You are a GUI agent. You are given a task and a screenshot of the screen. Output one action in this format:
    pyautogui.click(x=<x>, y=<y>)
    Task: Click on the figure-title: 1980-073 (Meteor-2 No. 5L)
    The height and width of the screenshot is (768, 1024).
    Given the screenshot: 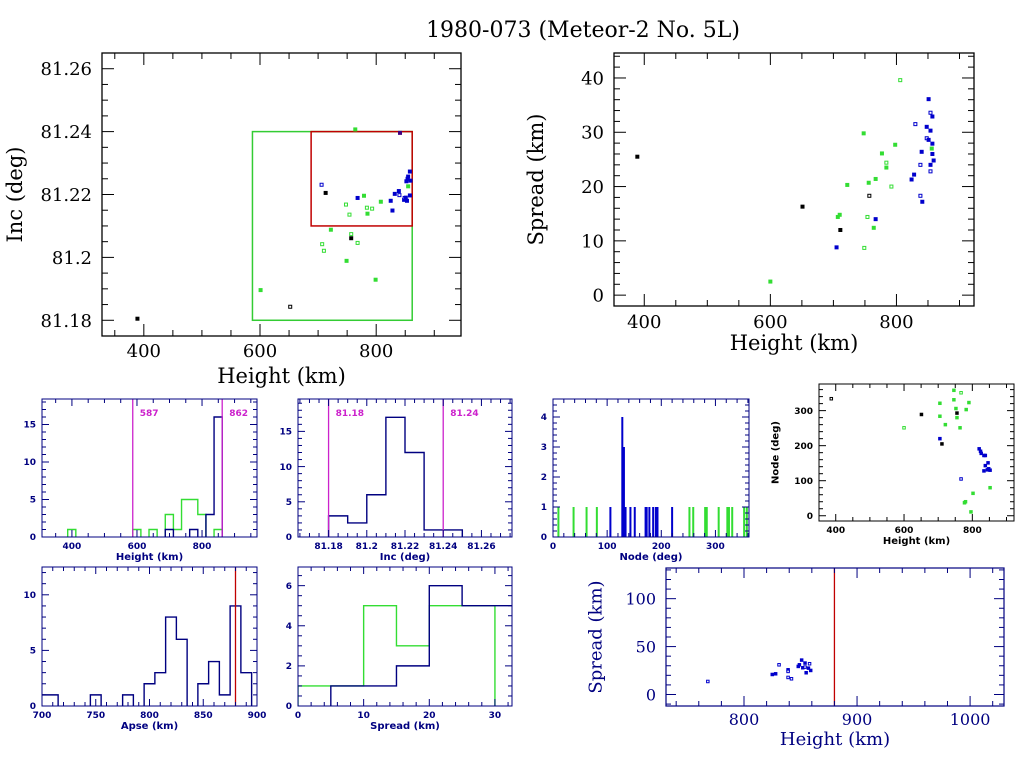 What is the action you would take?
    pyautogui.click(x=583, y=30)
    